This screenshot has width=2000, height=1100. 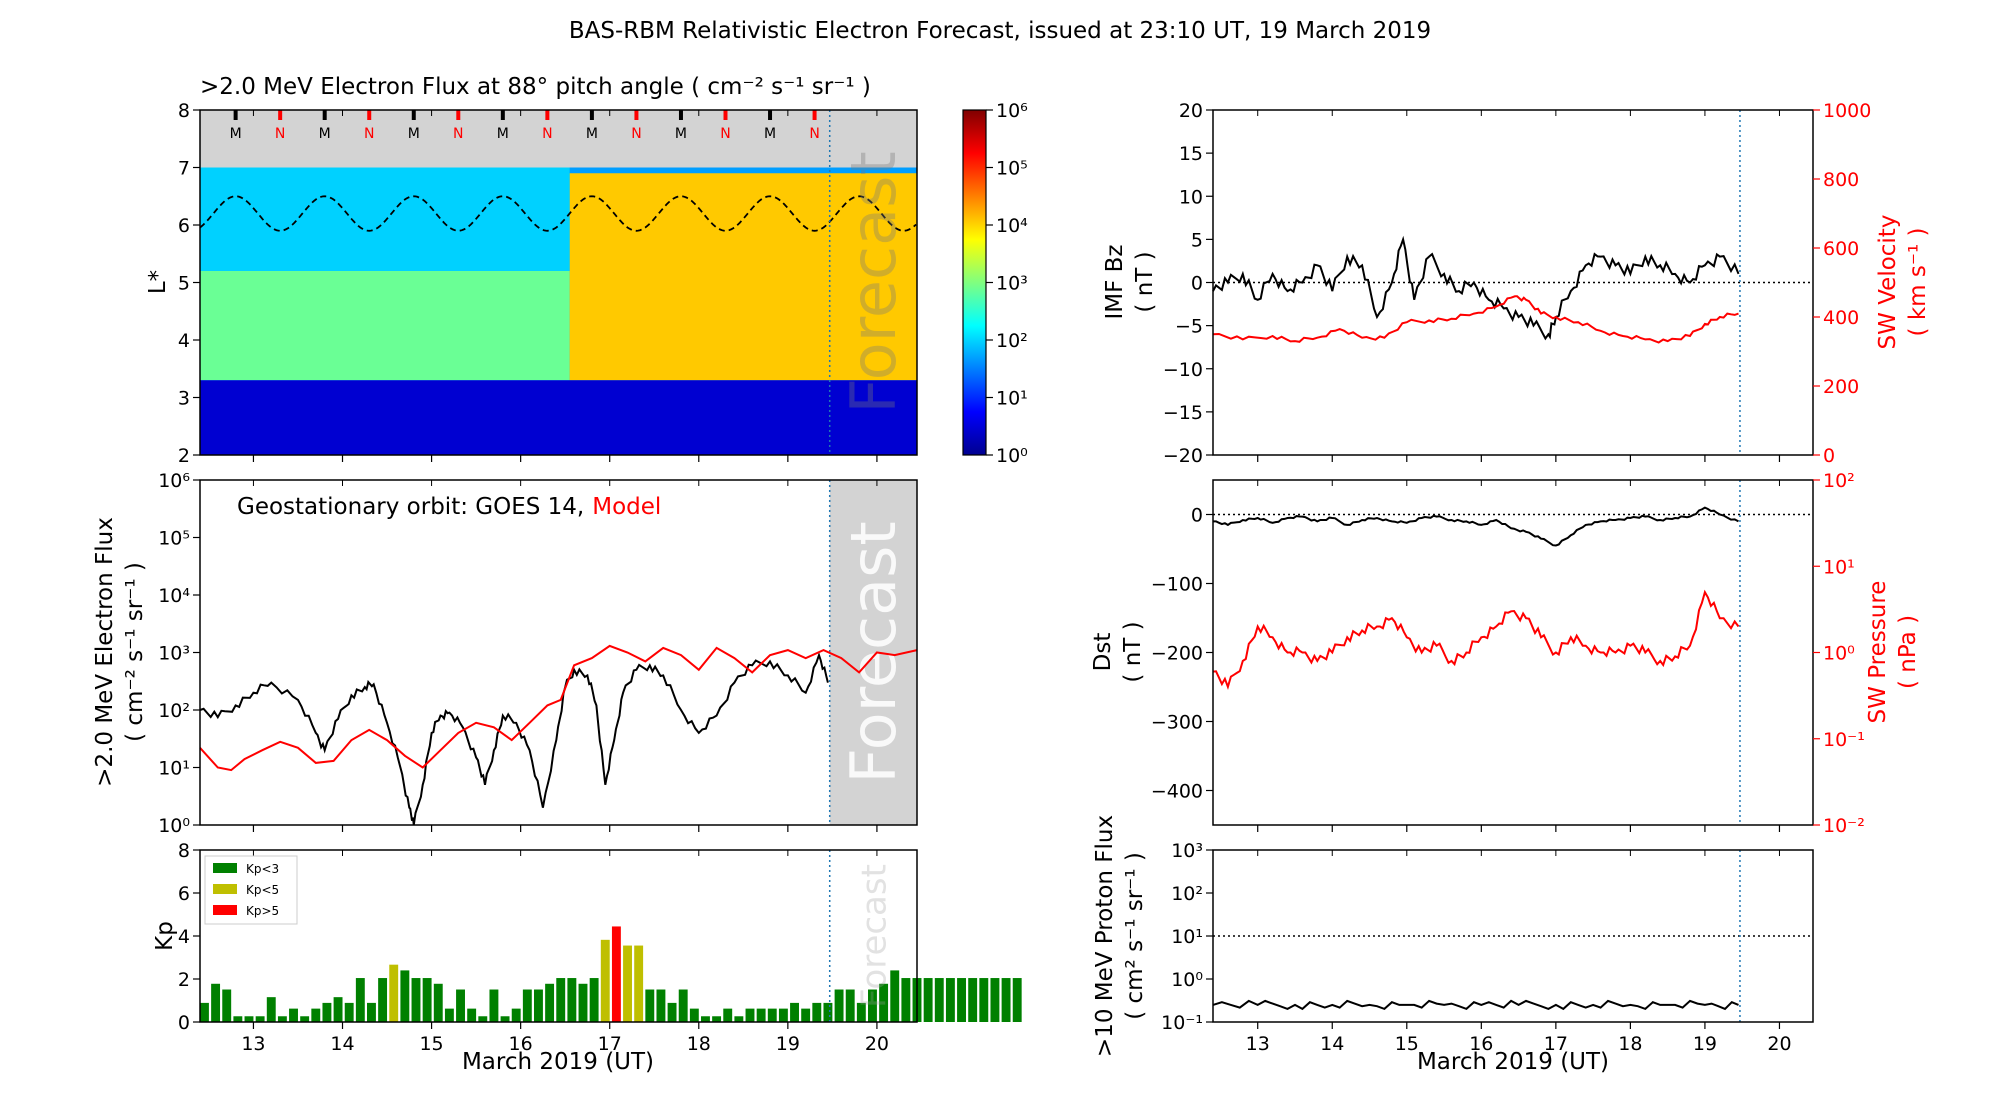 I want to click on proton-y-label-unit: ( cm² s⁻¹ sr⁻¹ ), so click(x=1135, y=936).